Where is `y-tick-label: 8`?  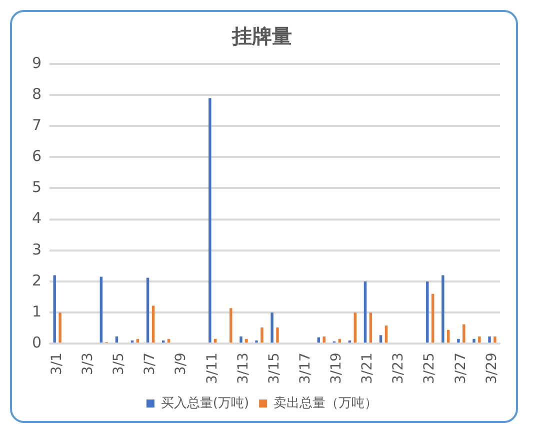 y-tick-label: 8 is located at coordinates (37, 93).